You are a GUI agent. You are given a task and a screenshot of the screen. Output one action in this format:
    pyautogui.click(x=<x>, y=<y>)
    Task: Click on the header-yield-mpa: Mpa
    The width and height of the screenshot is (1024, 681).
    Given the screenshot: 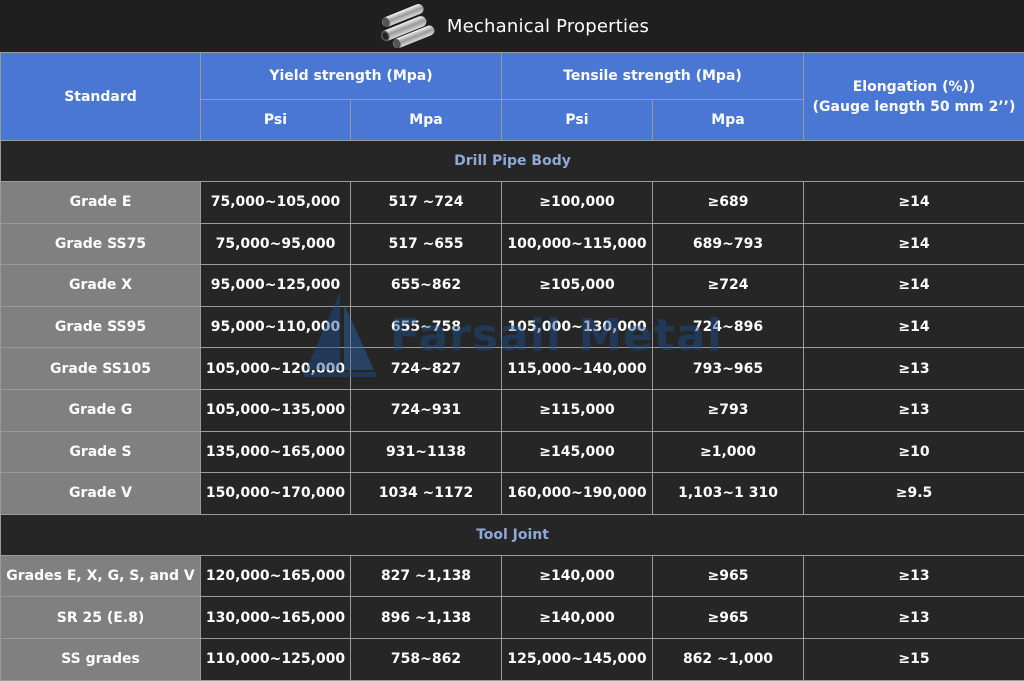 What is the action you would take?
    pyautogui.click(x=426, y=120)
    